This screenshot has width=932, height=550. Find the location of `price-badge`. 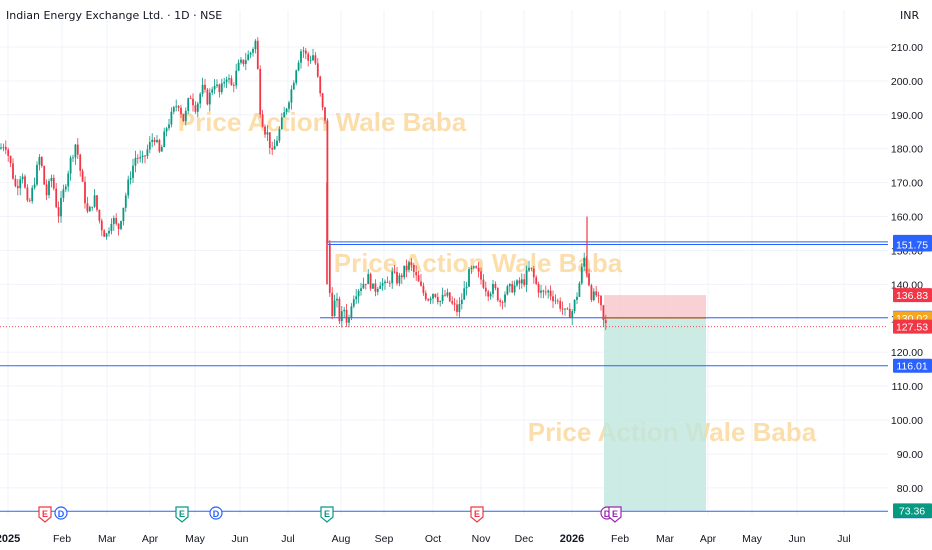

price-badge is located at coordinates (912, 326).